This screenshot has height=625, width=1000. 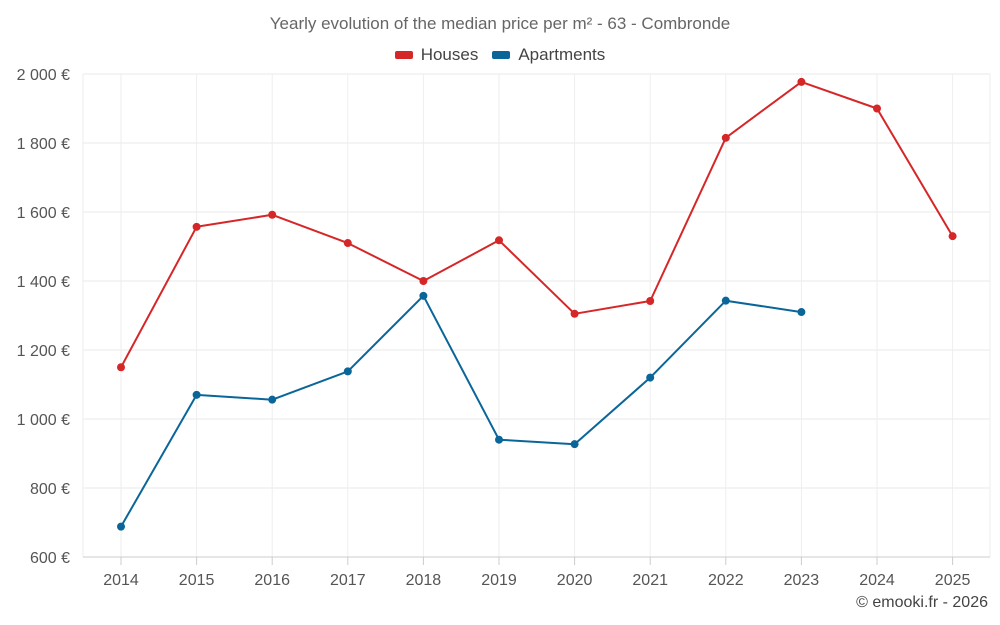 I want to click on y-tick-label: 800 €, so click(x=50, y=489).